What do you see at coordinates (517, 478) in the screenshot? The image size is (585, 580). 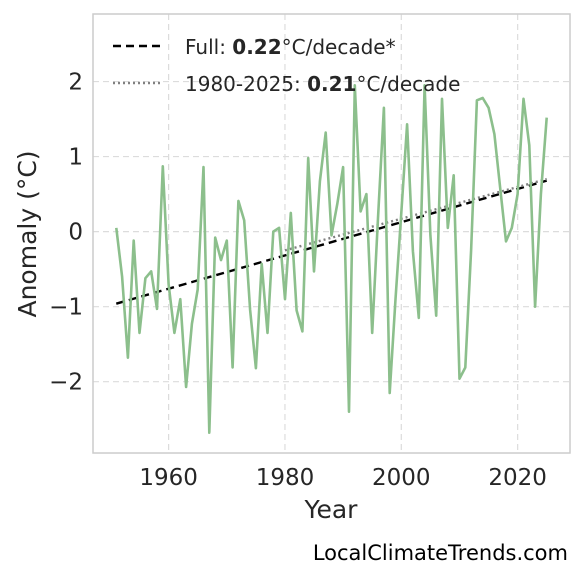 I see `x-tick-label: 2020` at bounding box center [517, 478].